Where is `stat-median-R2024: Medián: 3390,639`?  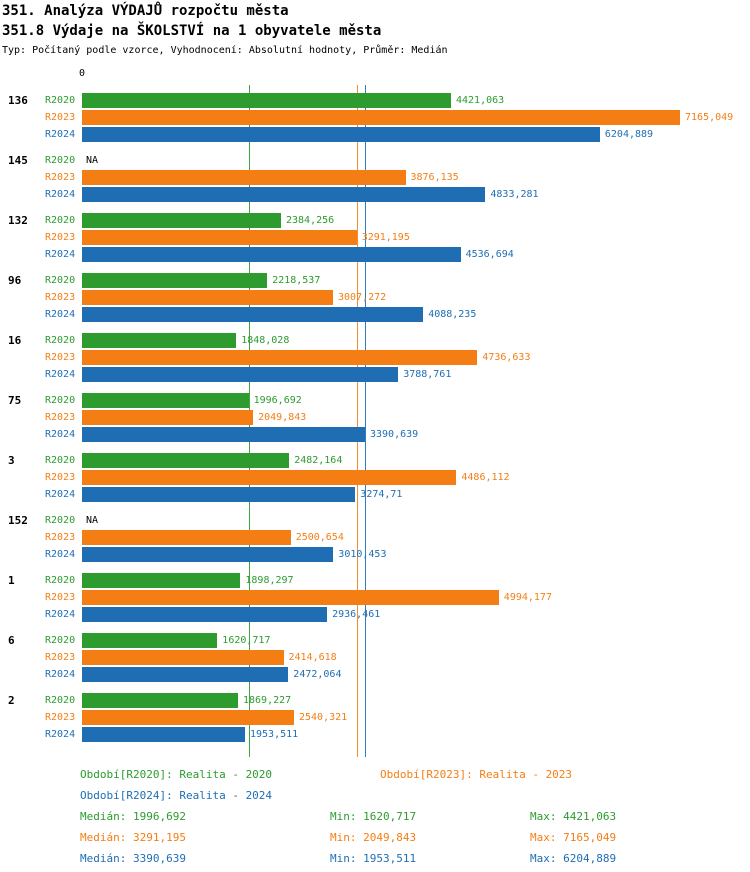 stat-median-R2024: Medián: 3390,639 is located at coordinates (133, 858).